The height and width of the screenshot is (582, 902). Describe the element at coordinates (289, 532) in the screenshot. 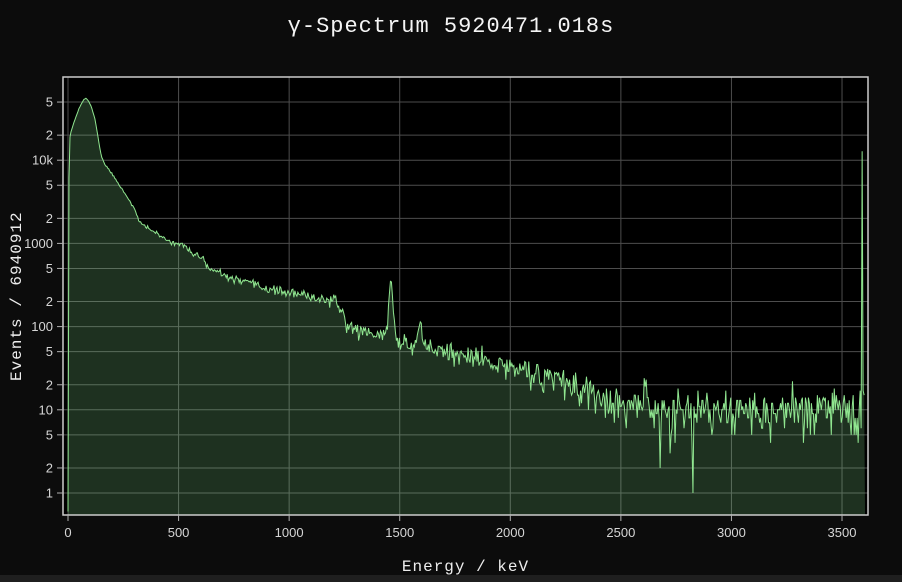

I see `x-tick-label: 1000` at that location.